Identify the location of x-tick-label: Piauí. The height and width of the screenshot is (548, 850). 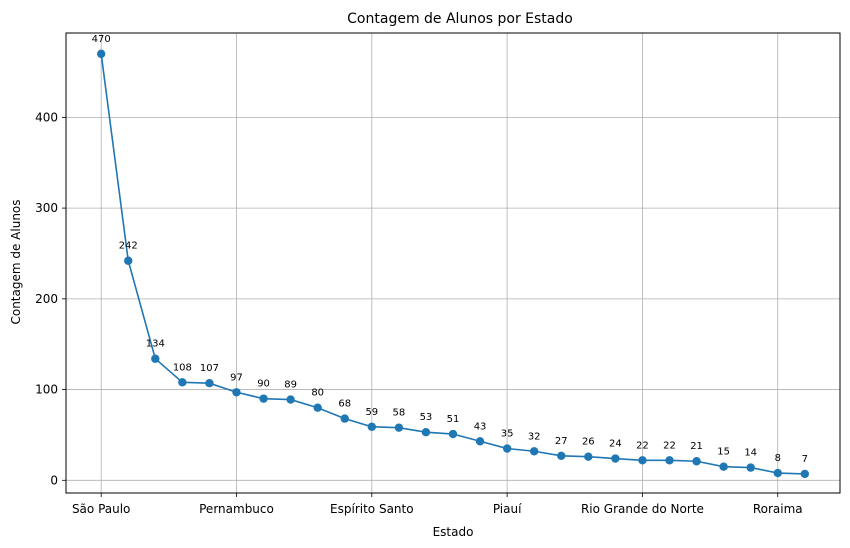
(507, 509).